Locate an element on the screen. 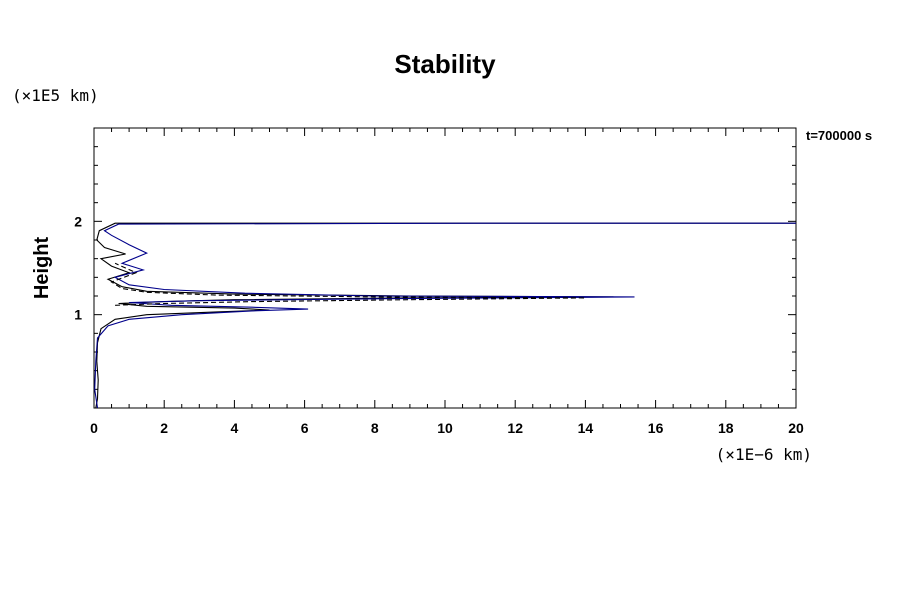 The image size is (900, 600). x-tick-label: 16 is located at coordinates (656, 428).